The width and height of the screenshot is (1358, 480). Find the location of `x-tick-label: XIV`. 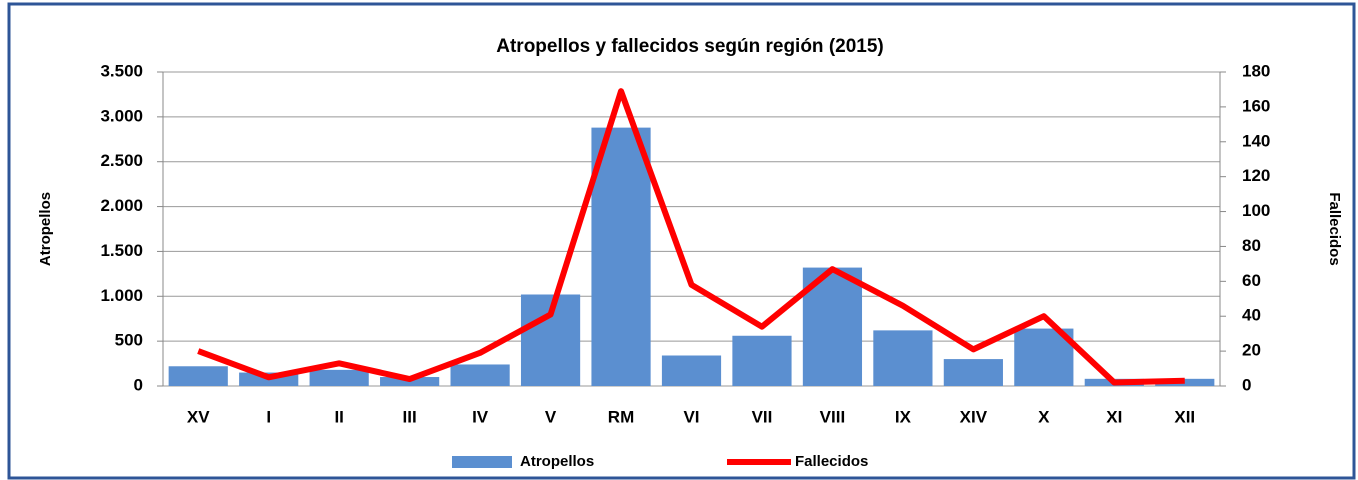

x-tick-label: XIV is located at coordinates (974, 416).